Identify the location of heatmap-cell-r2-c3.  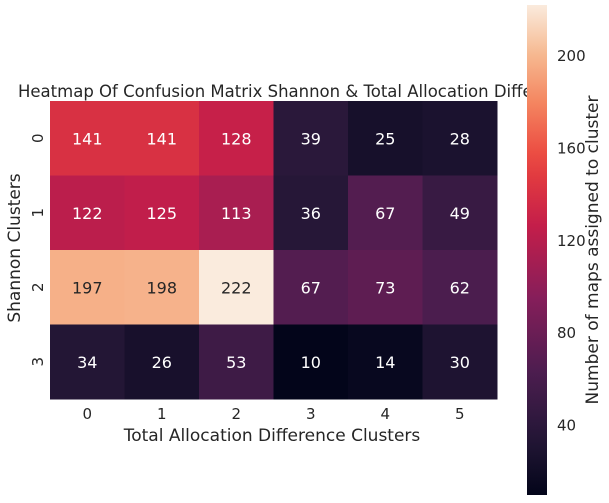
(311, 287).